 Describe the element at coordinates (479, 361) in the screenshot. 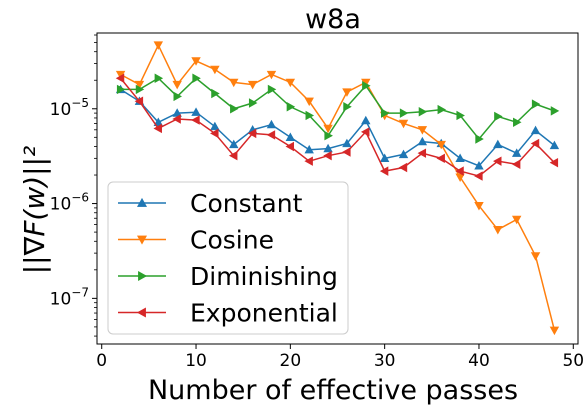

I see `x-tick-label: 40` at that location.